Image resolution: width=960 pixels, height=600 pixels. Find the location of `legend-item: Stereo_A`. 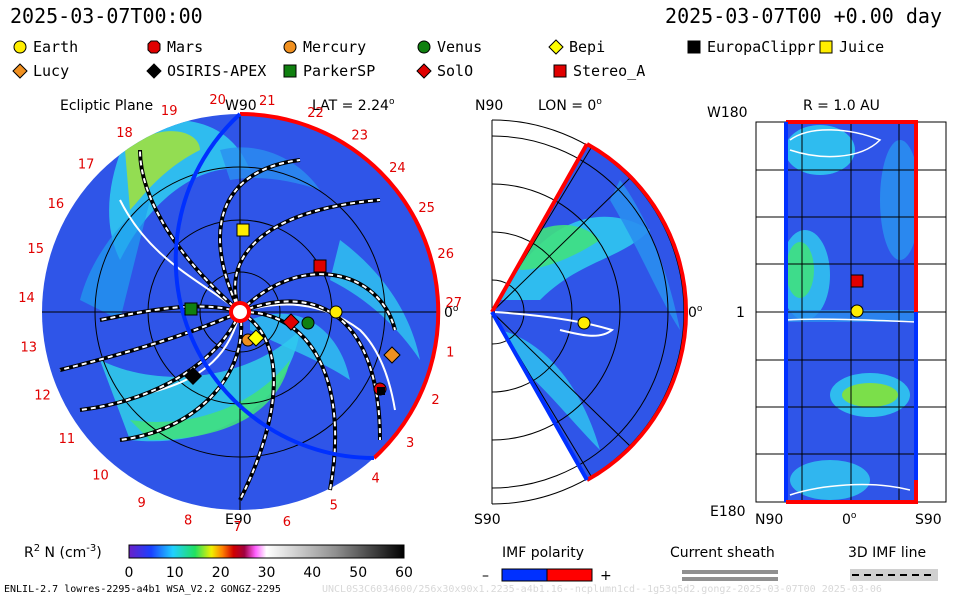

legend-item: Stereo_A is located at coordinates (598, 71).